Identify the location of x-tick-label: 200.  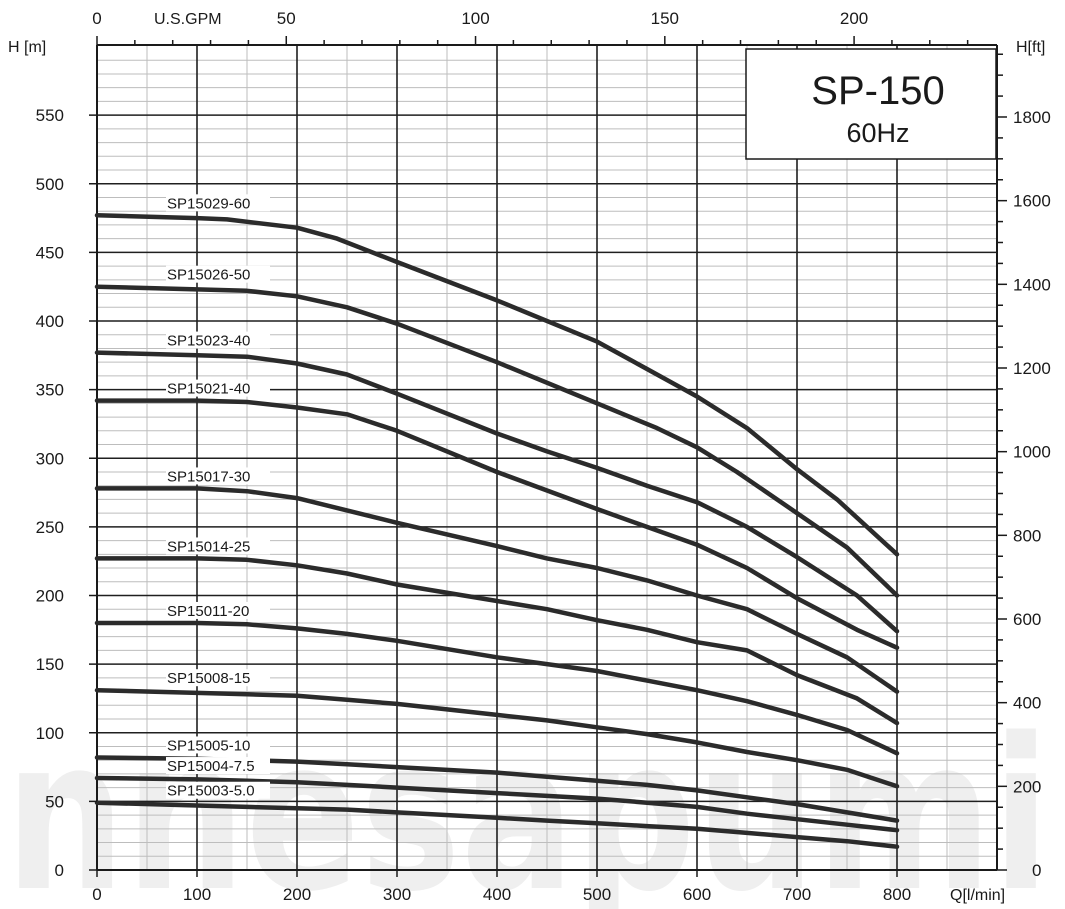
(297, 894).